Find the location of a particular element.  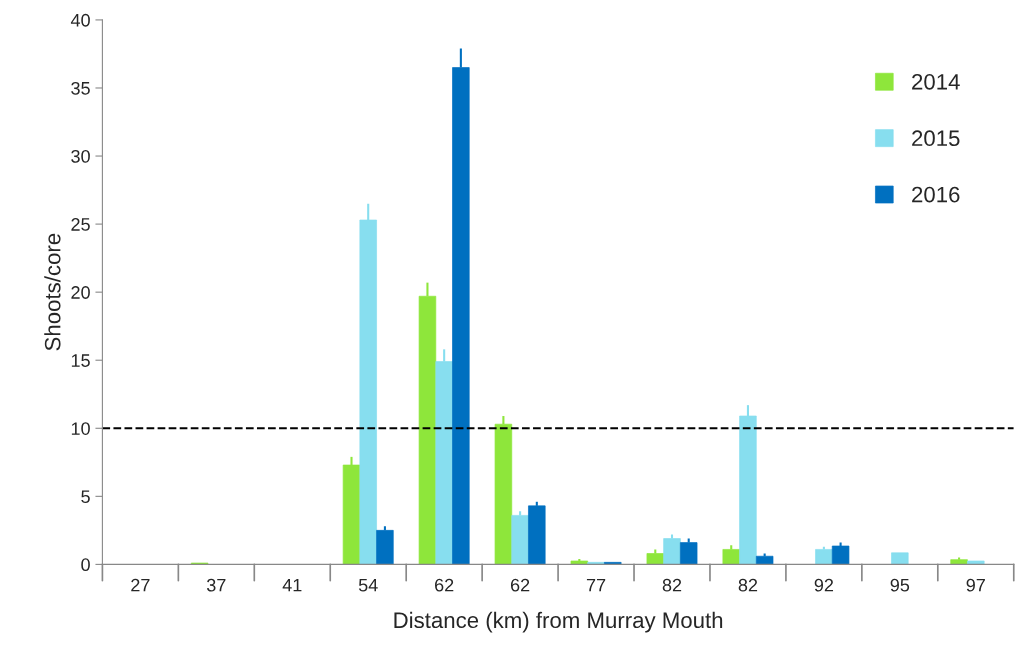

x-tick-label: 27 is located at coordinates (140, 585).